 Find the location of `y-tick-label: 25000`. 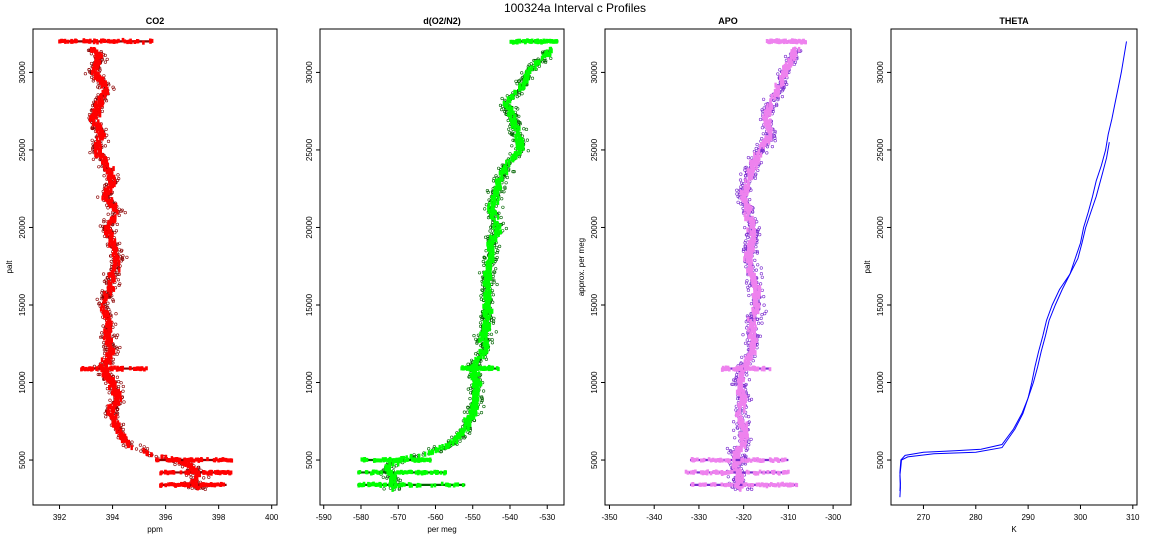

y-tick-label: 25000 is located at coordinates (594, 149).